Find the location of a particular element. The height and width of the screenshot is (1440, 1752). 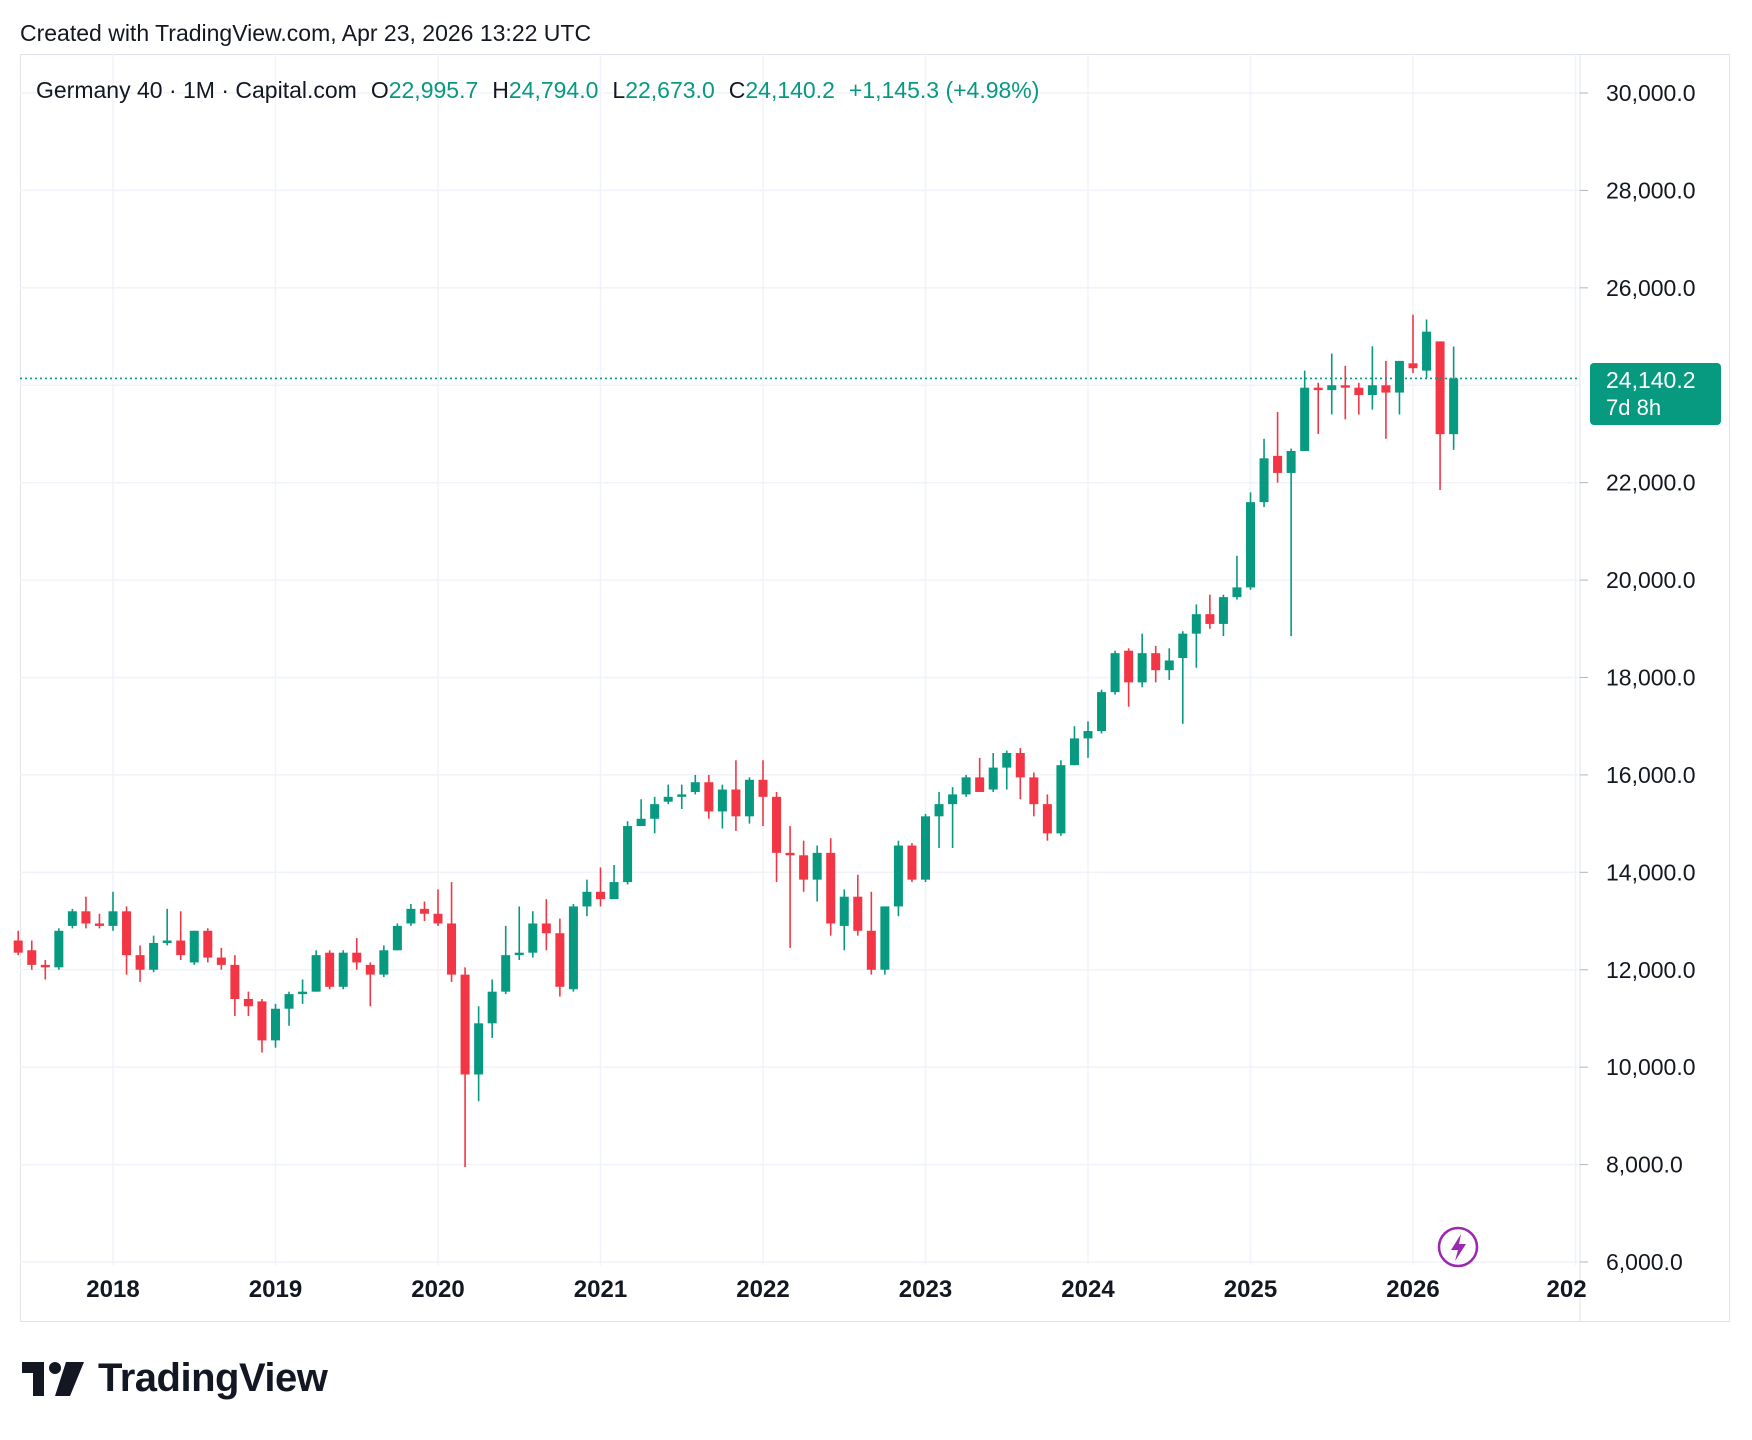

high-value: 24,794.0 is located at coordinates (553, 90).